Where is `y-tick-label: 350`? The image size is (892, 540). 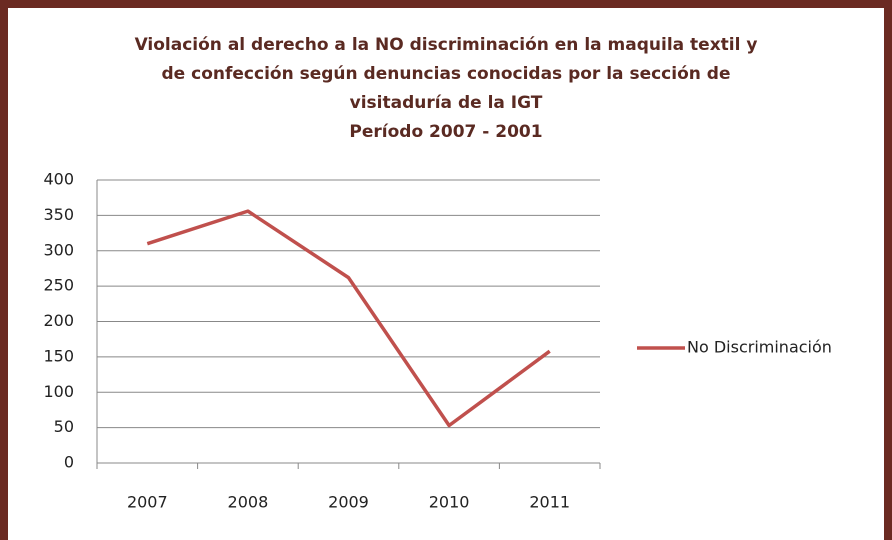
y-tick-label: 350 is located at coordinates (58, 214).